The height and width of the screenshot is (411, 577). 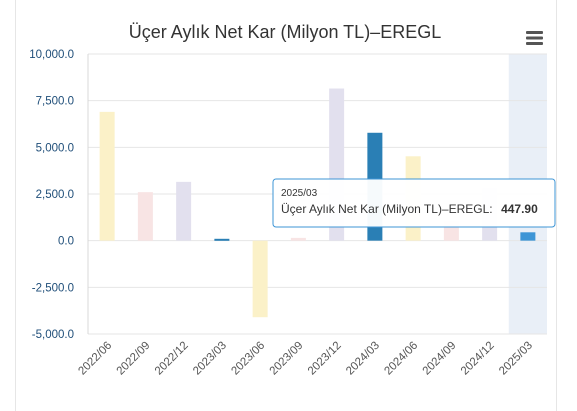 What do you see at coordinates (55, 148) in the screenshot?
I see `y-tick-label: 5,000.0` at bounding box center [55, 148].